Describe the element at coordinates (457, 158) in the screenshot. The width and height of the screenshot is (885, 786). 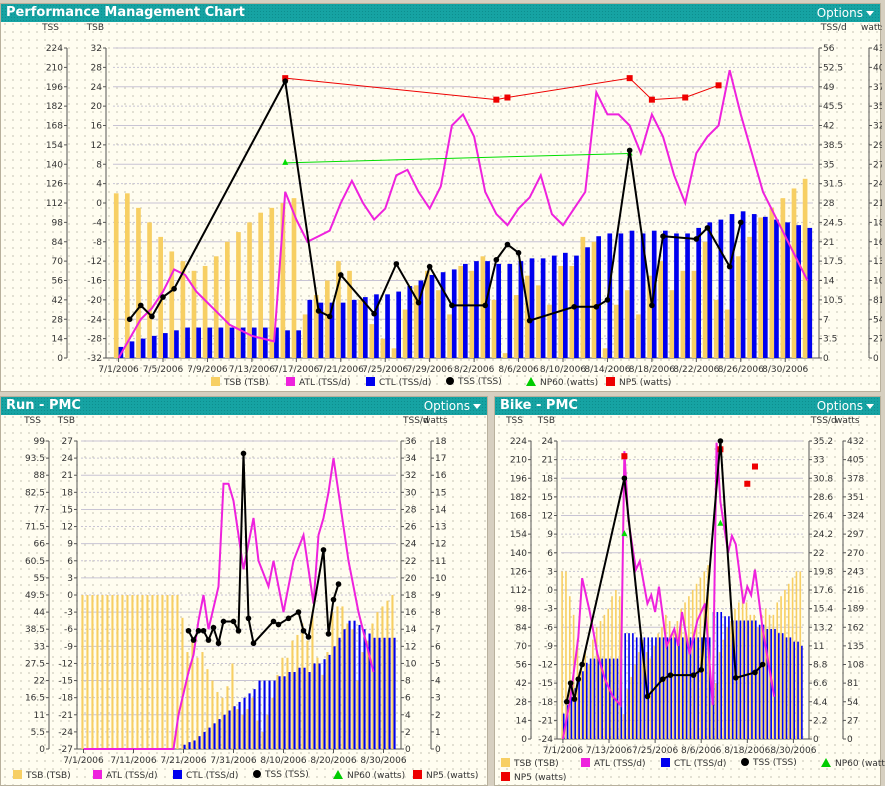
I see `np60-line` at that location.